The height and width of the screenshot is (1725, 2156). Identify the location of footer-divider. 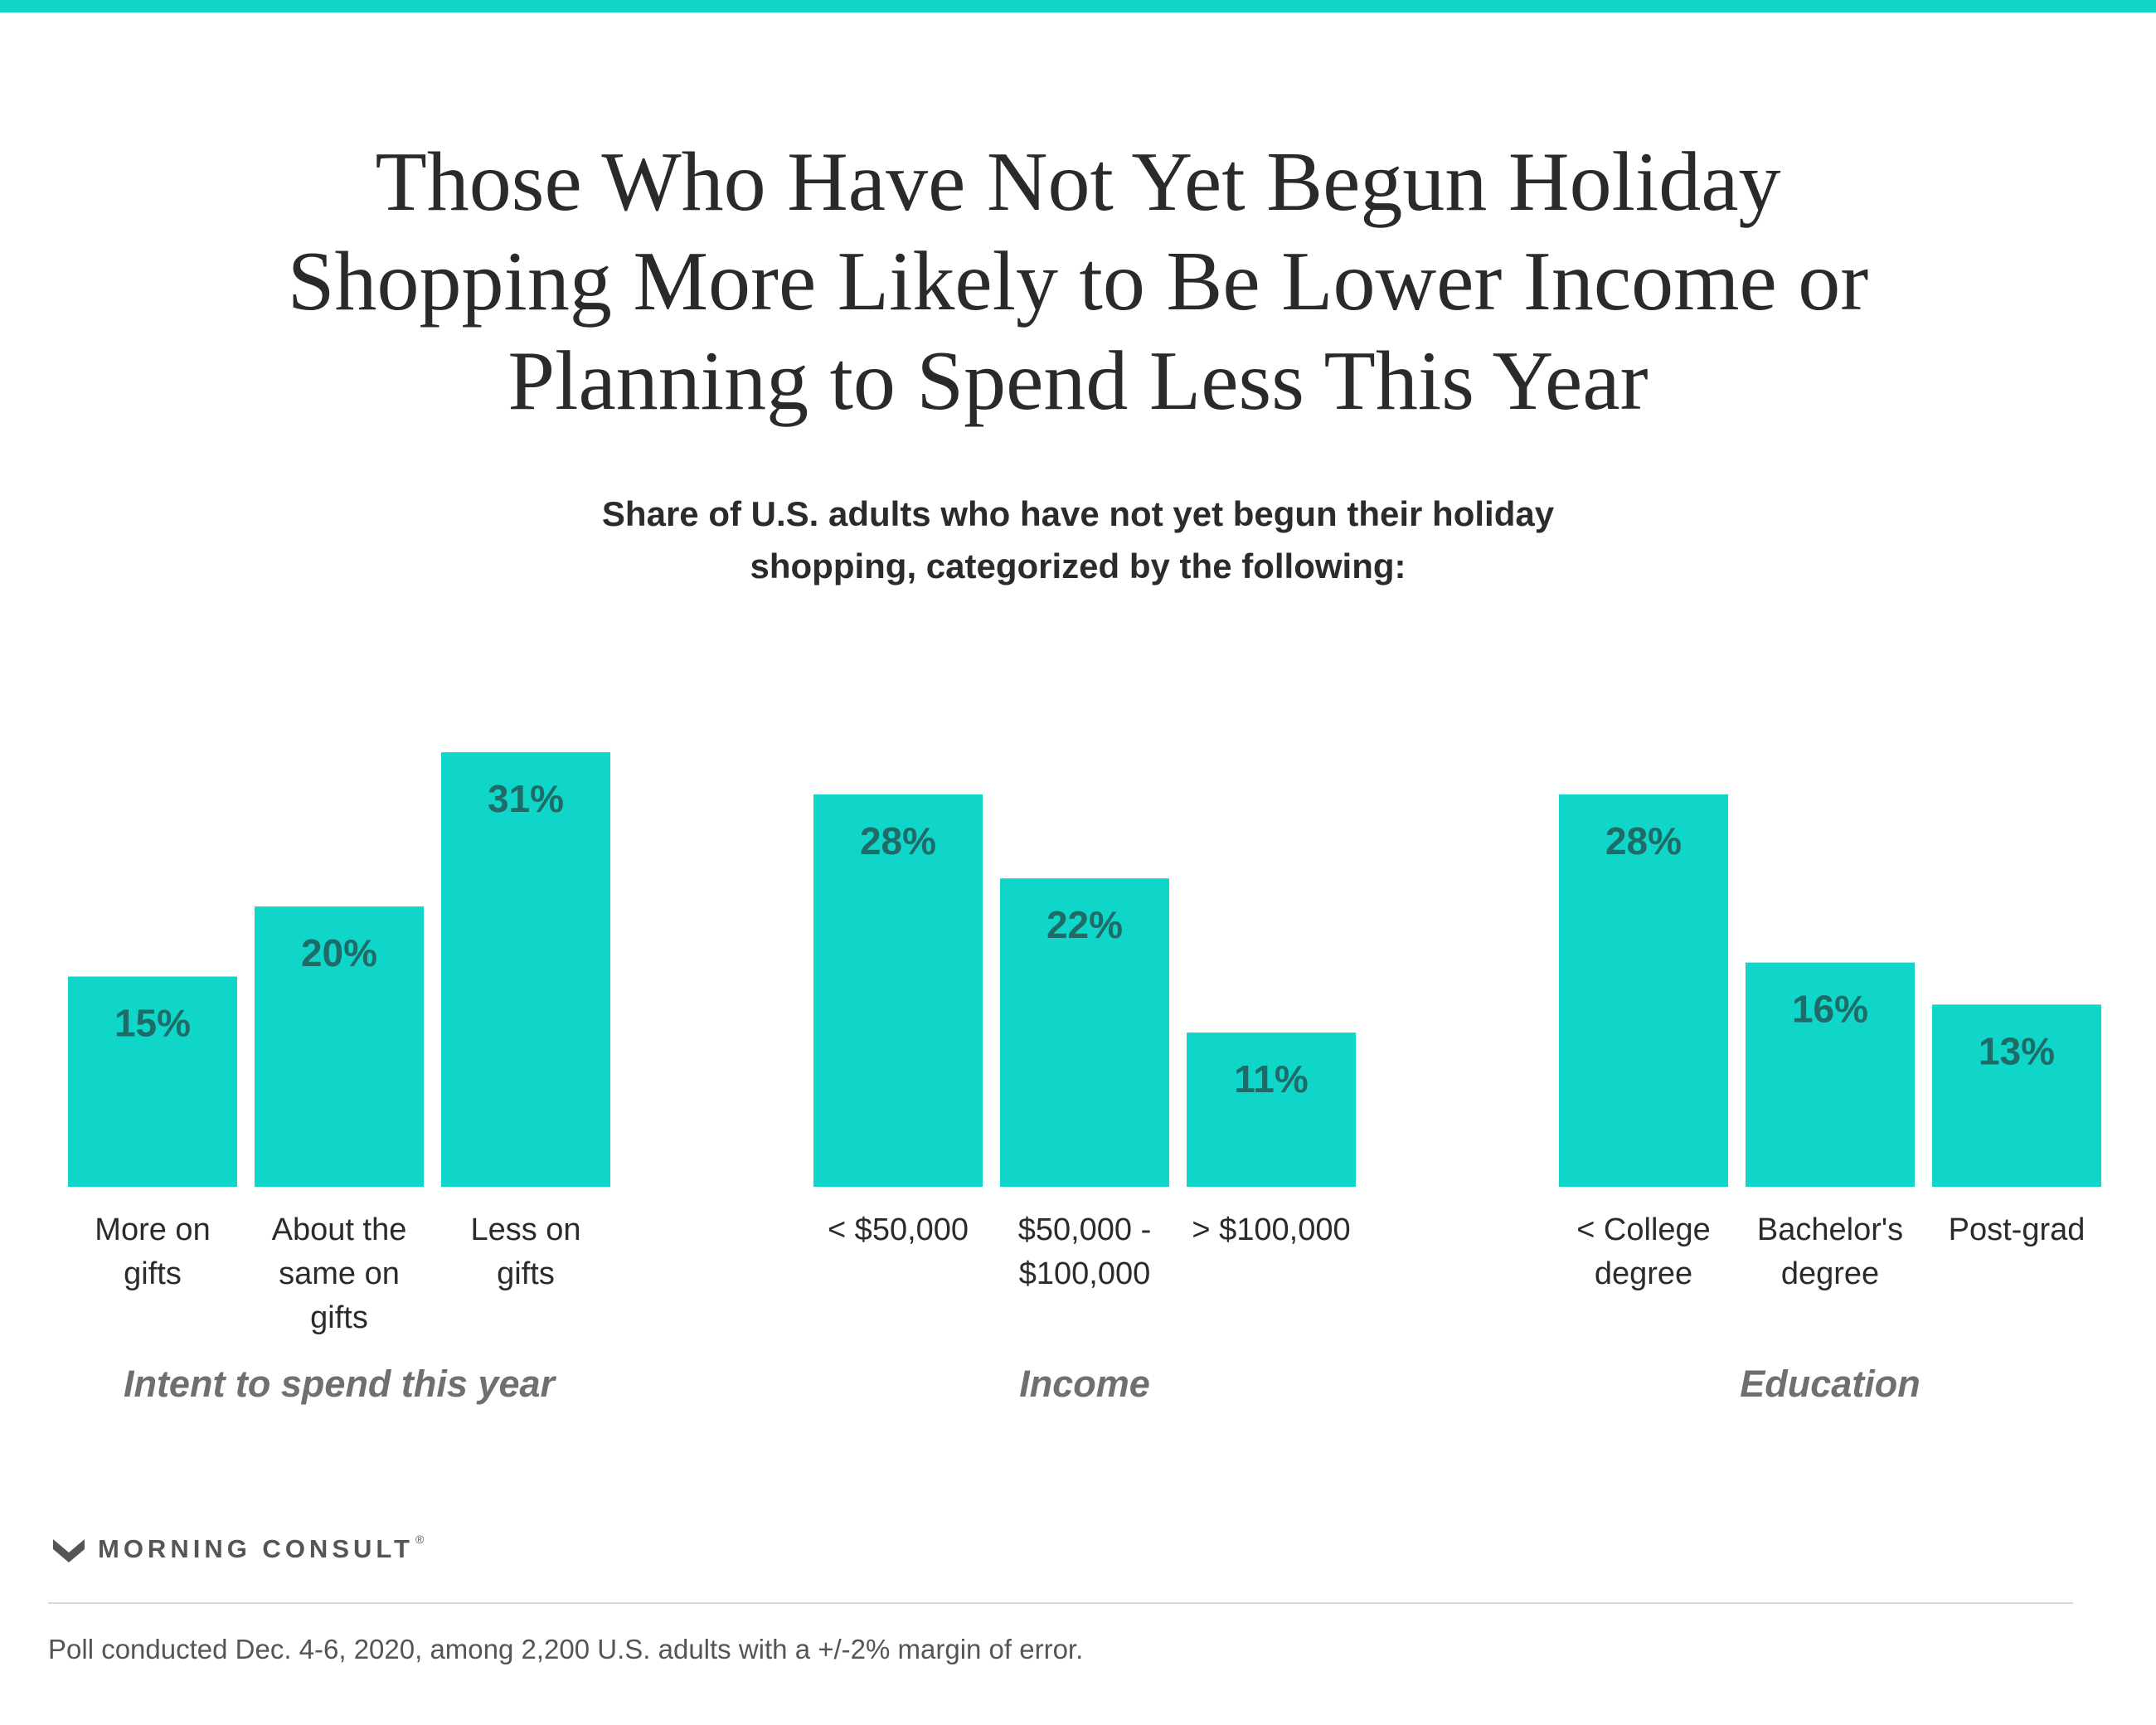
(1060, 1603).